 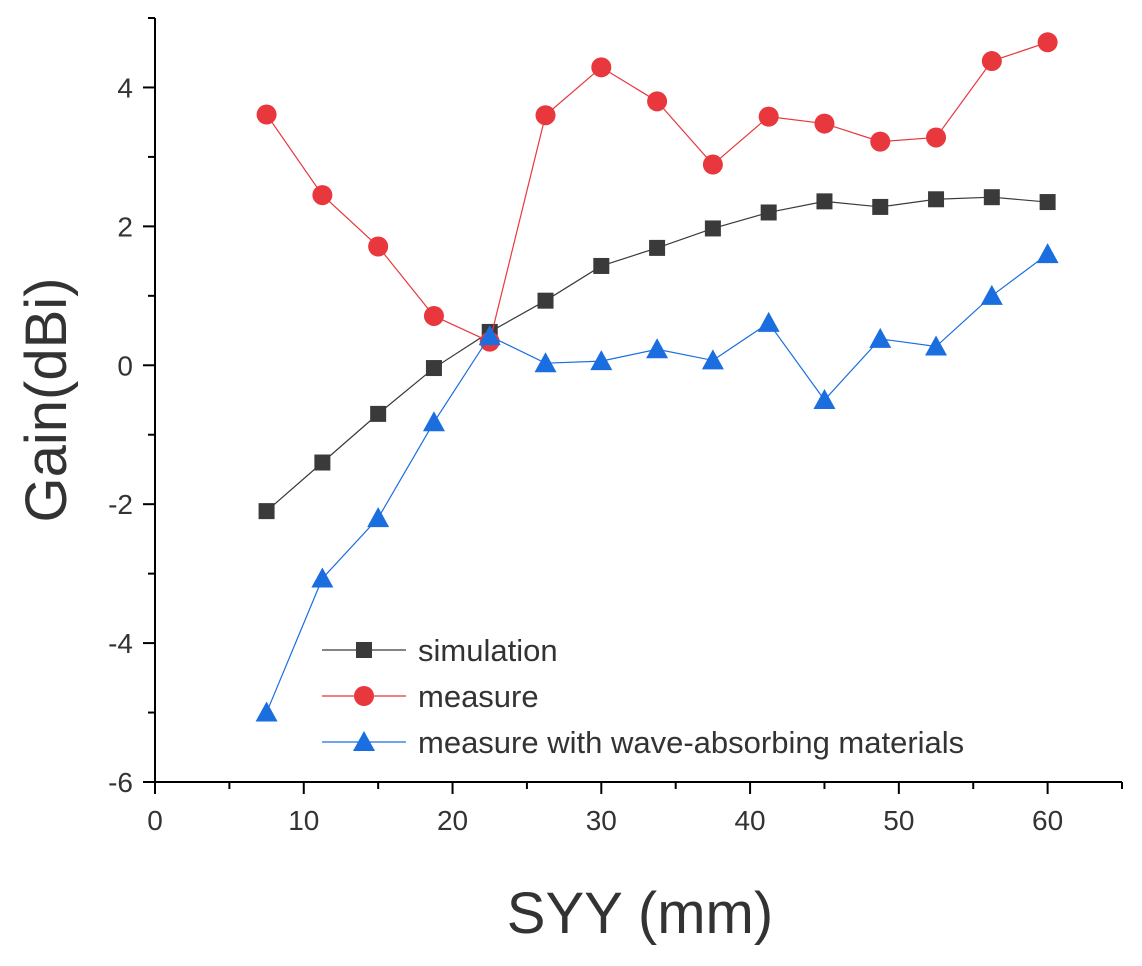 I want to click on y-tick-label: -6, so click(x=120, y=782).